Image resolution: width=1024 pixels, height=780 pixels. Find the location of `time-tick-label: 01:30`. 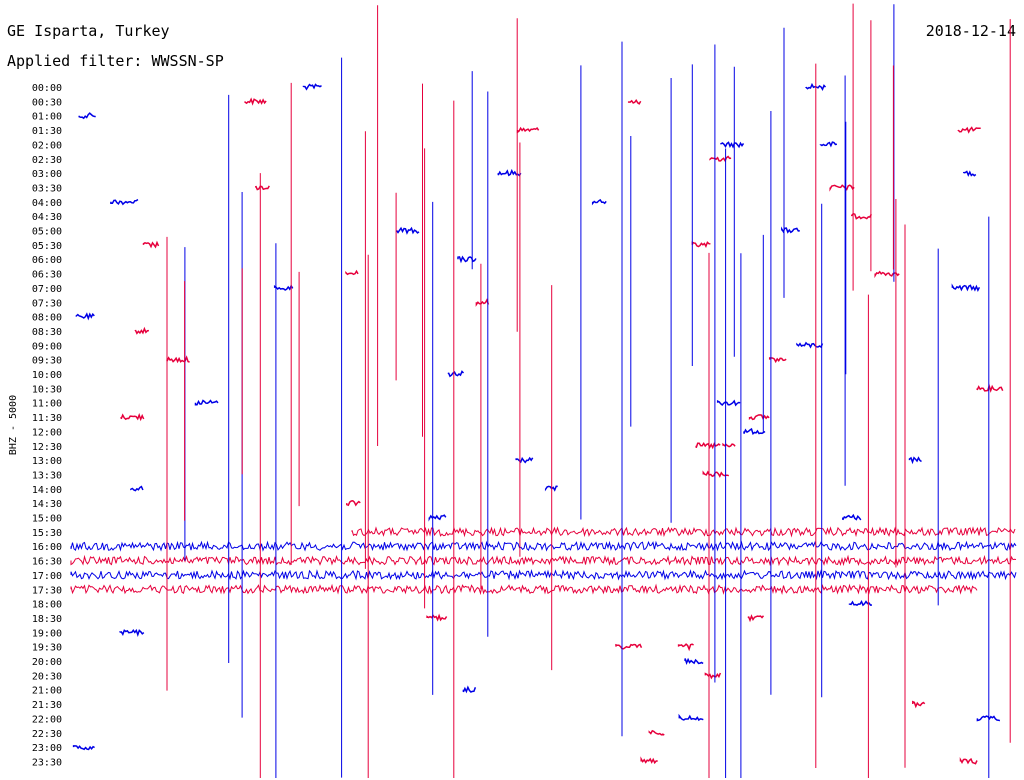

time-tick-label: 01:30 is located at coordinates (47, 131).